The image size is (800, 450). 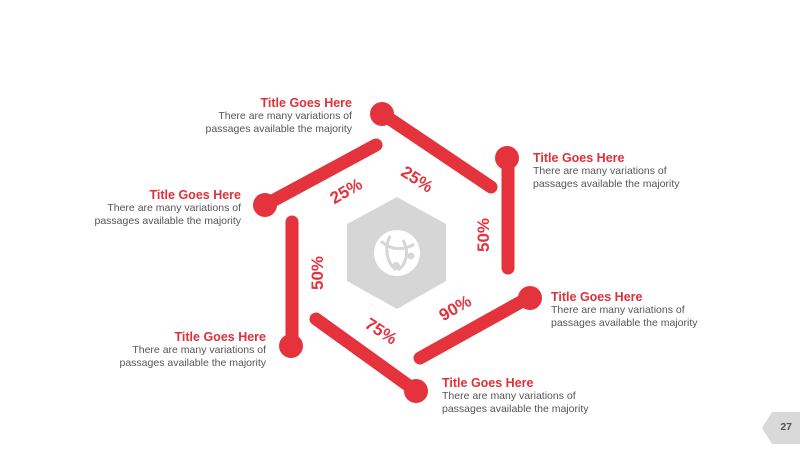 I want to click on segment-bar-bottom-right, so click(x=474, y=328).